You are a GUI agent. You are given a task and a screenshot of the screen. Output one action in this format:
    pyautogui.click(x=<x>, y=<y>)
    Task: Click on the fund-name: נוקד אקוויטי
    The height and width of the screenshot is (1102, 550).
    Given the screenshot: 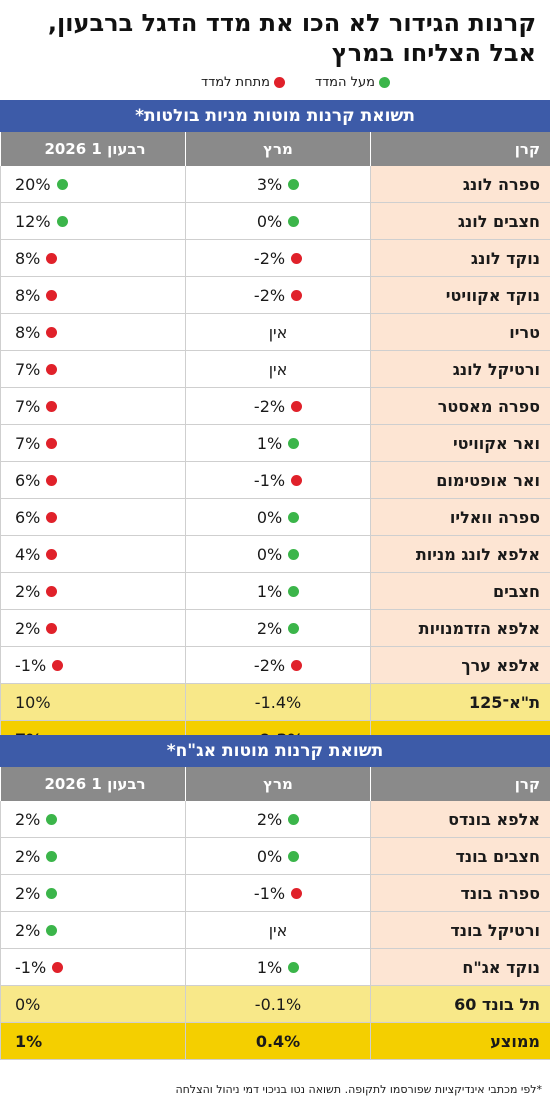 What is the action you would take?
    pyautogui.click(x=460, y=295)
    